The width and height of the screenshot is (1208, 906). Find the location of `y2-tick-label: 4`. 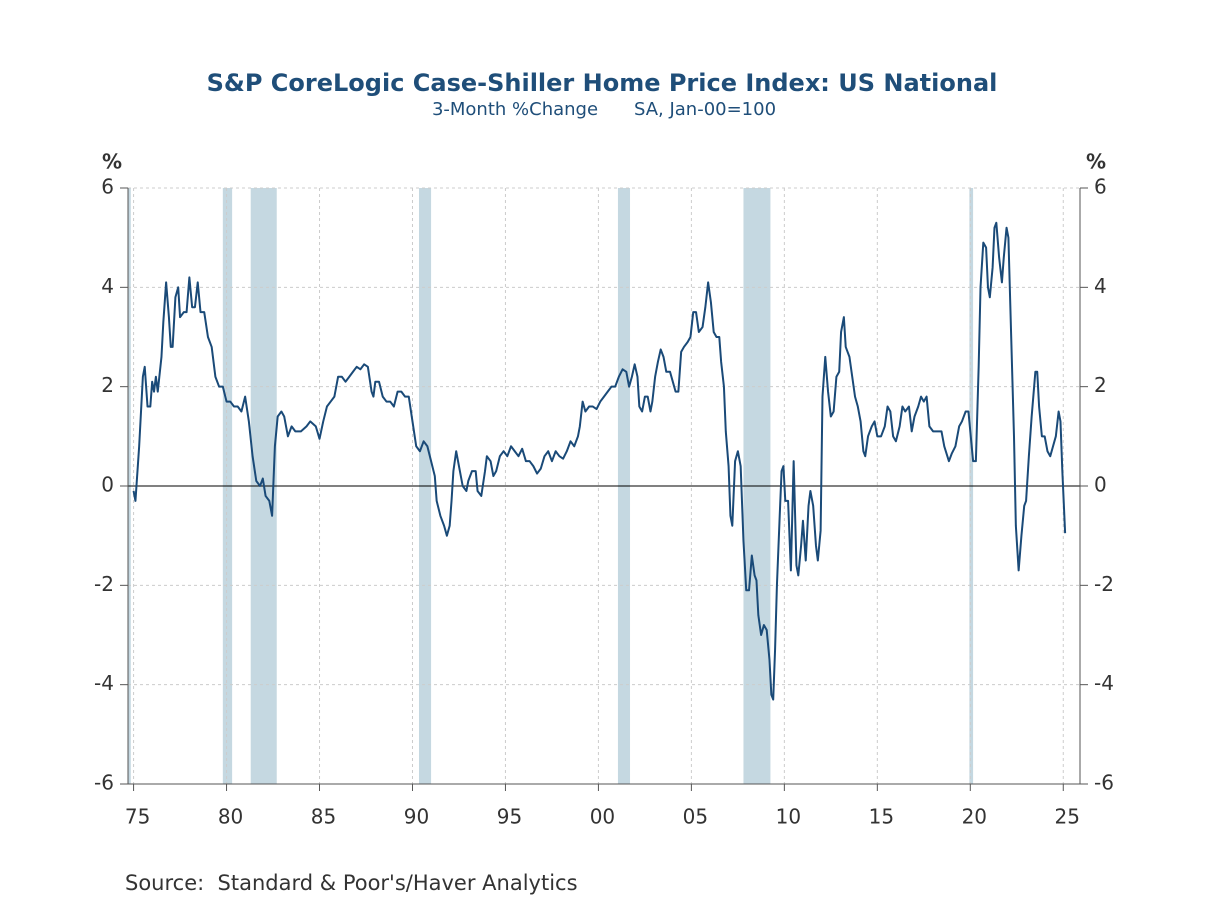

y2-tick-label: 4 is located at coordinates (1100, 286).